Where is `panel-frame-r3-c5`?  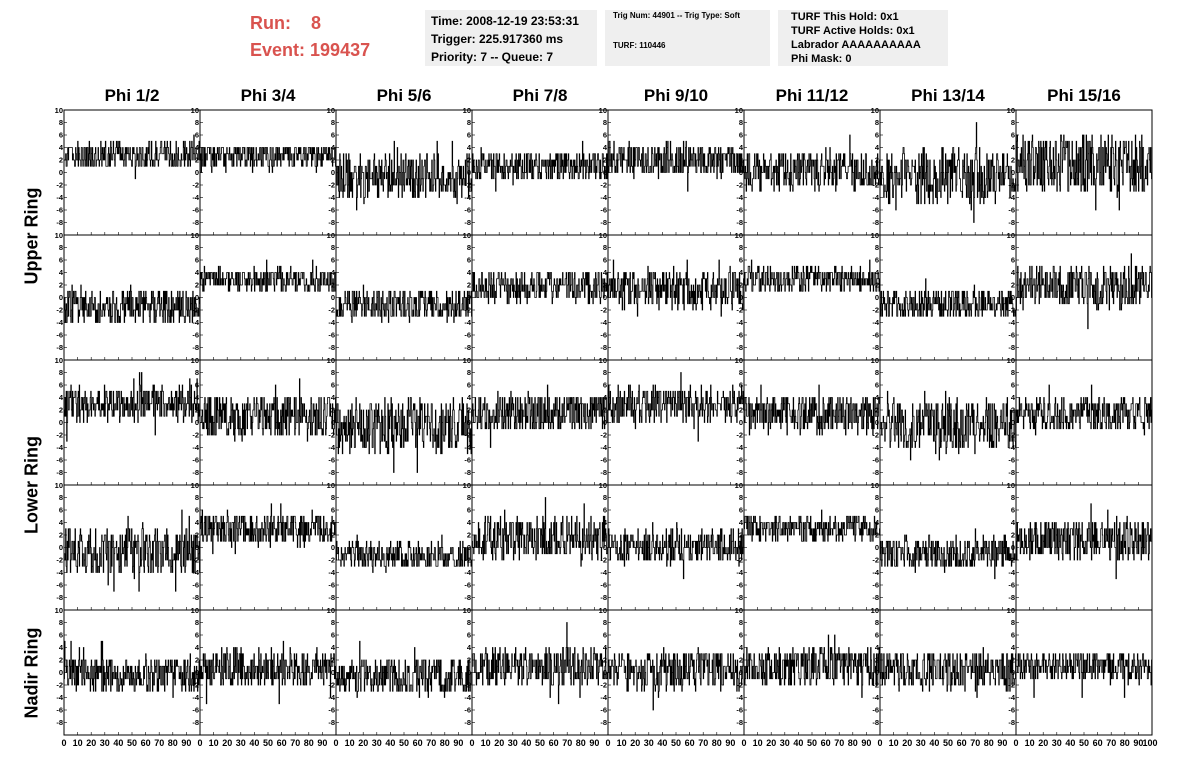
panel-frame-r3-c5 is located at coordinates (676, 422).